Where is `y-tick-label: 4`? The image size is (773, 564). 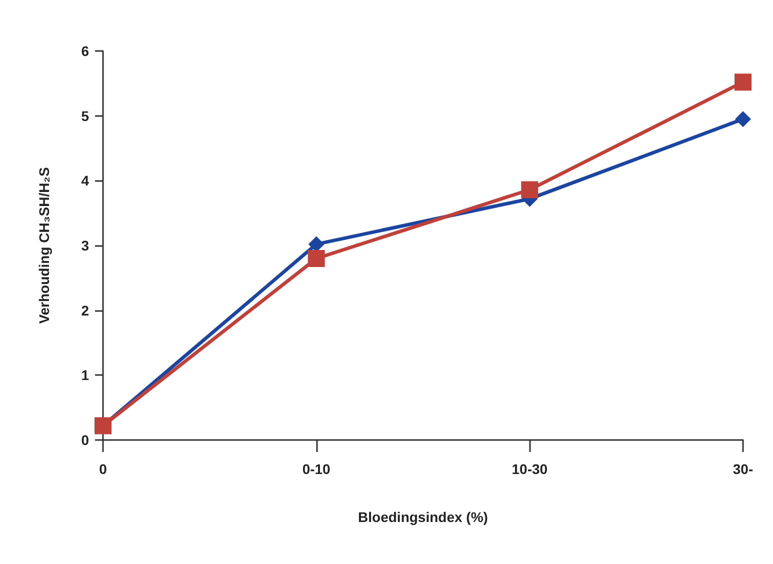 y-tick-label: 4 is located at coordinates (85, 180).